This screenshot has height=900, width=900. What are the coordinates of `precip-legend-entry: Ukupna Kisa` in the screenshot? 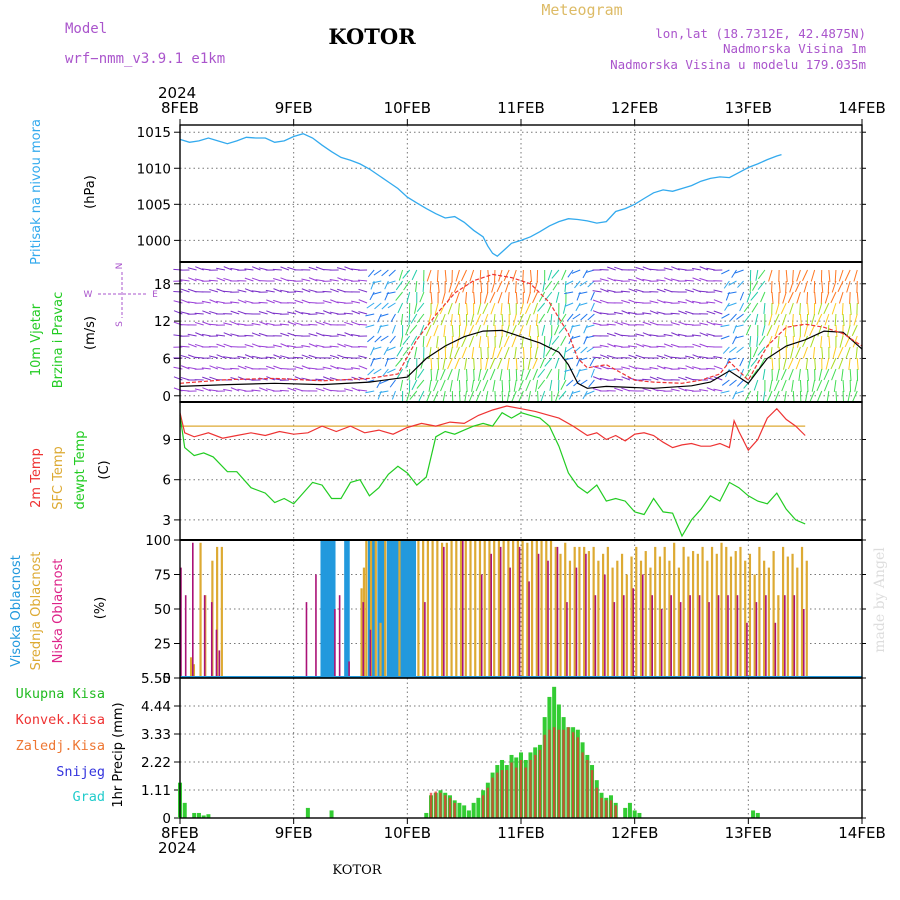 It's located at (60, 694).